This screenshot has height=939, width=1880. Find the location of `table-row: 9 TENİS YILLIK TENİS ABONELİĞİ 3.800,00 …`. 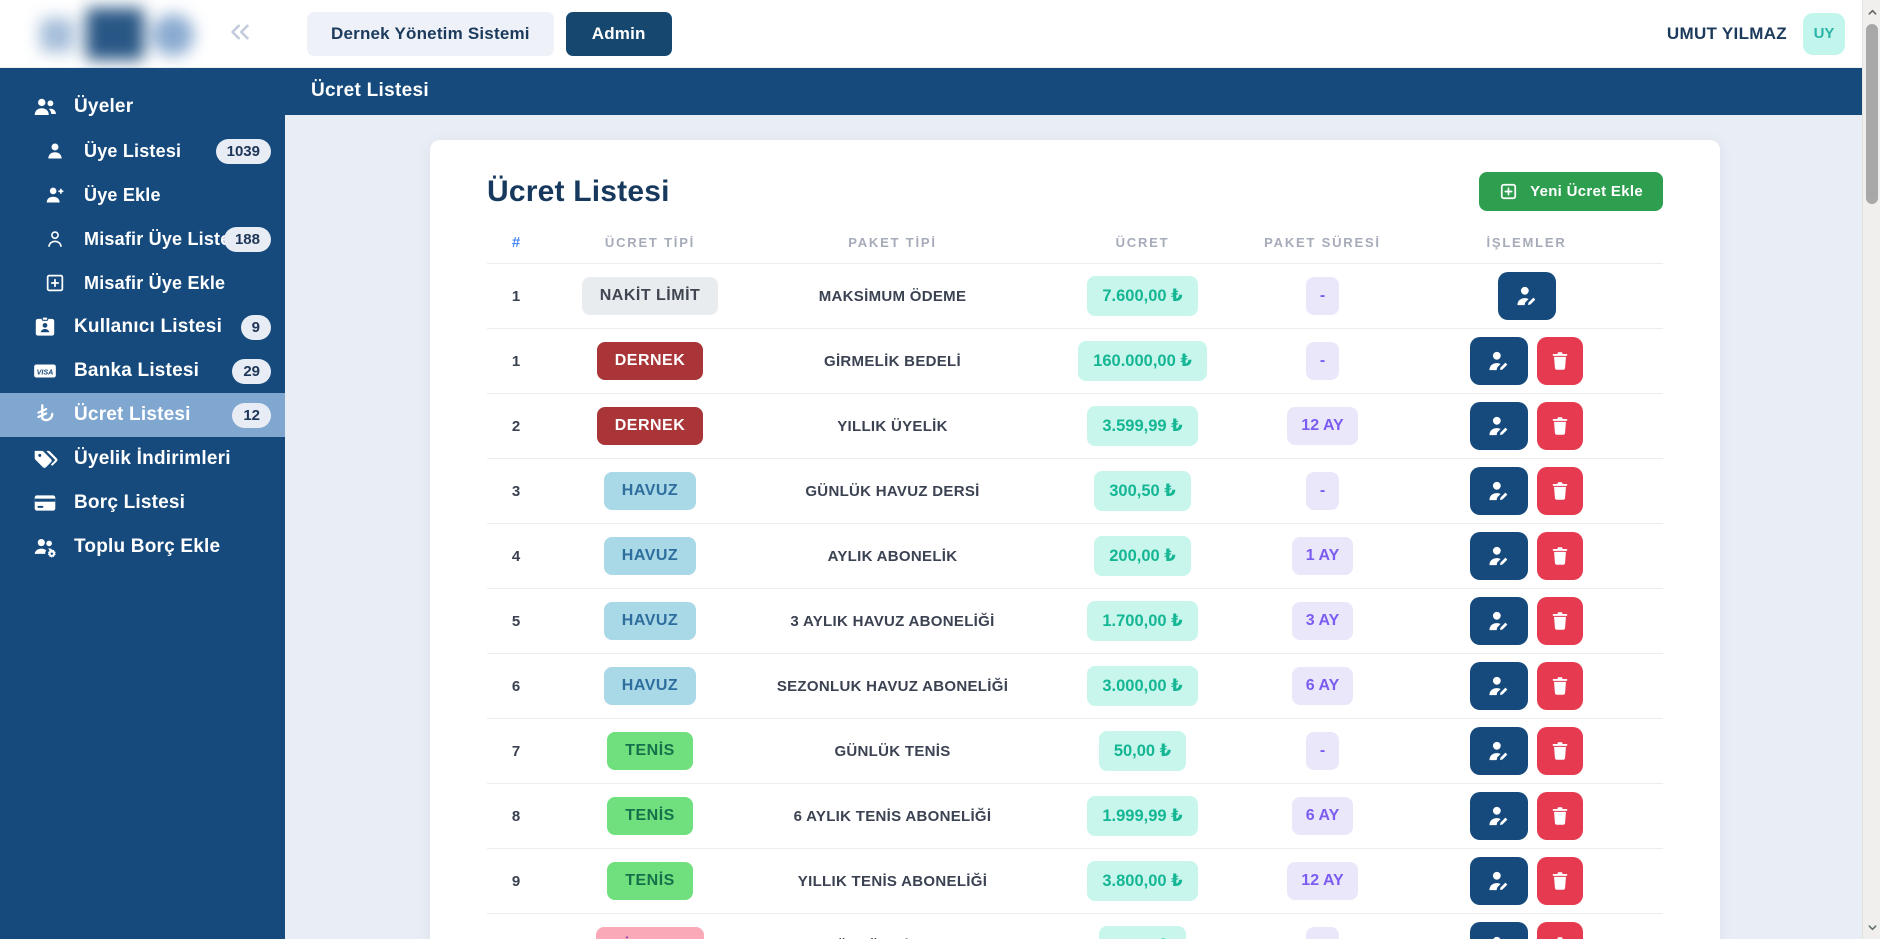

table-row: 9 TENİS YILLIK TENİS ABONELİĞİ 3.800,00 … is located at coordinates (1075, 880).